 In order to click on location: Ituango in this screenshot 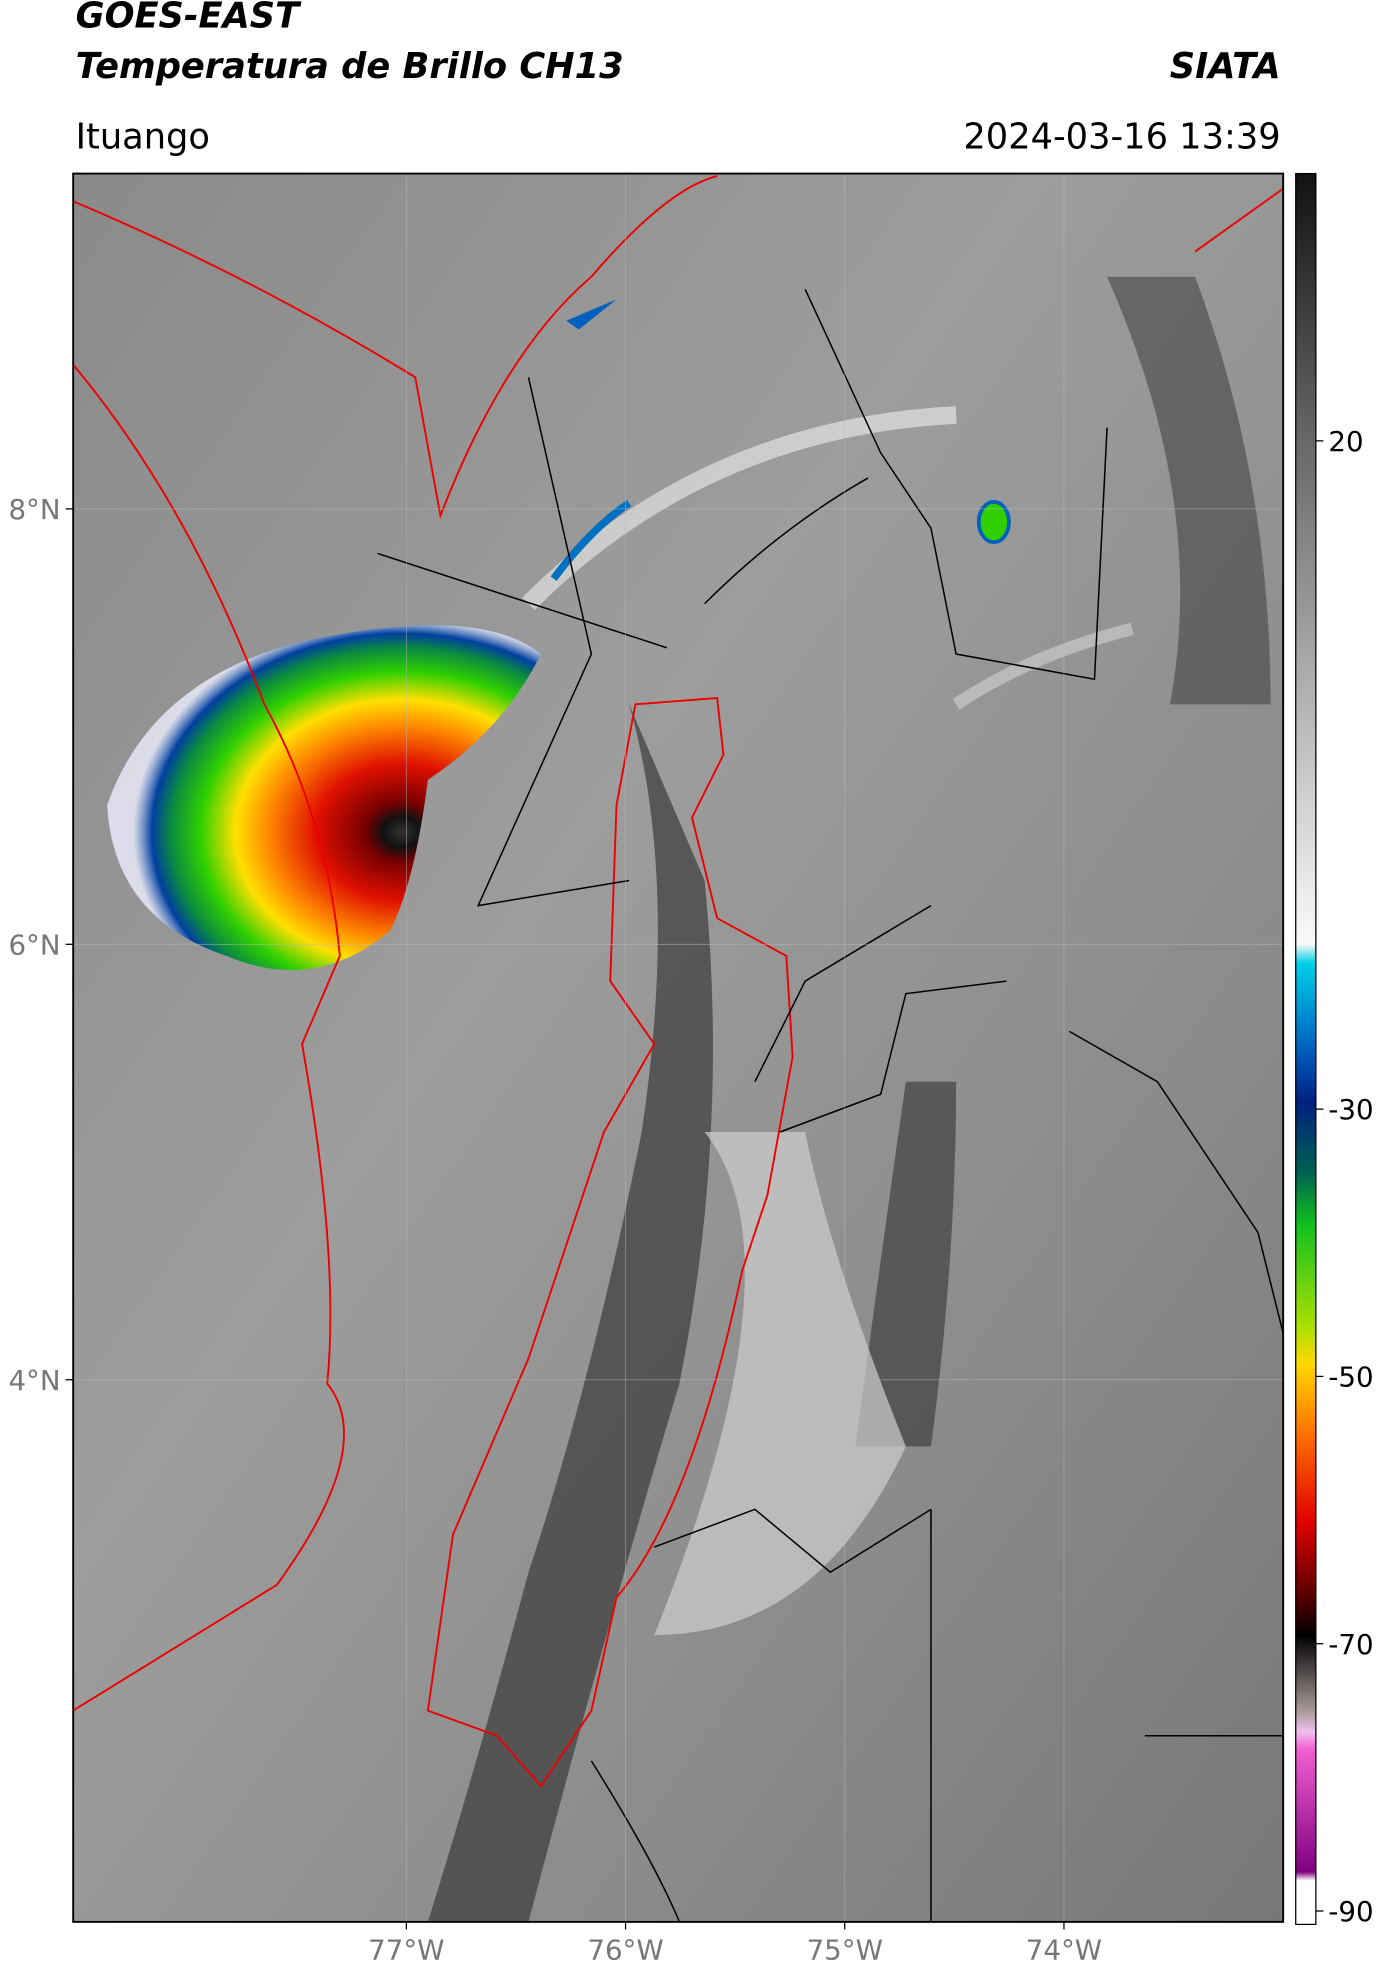, I will do `click(143, 136)`.